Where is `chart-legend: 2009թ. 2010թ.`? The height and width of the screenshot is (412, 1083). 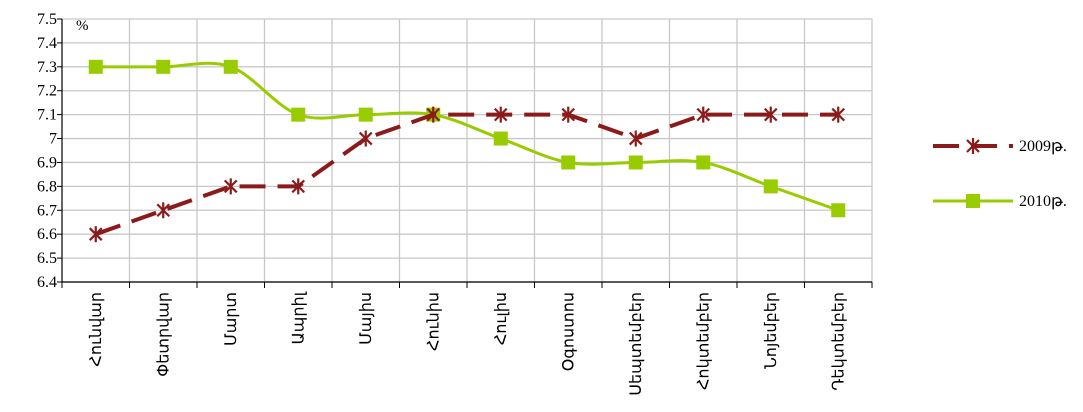 chart-legend: 2009թ. 2010թ. is located at coordinates (1000, 174).